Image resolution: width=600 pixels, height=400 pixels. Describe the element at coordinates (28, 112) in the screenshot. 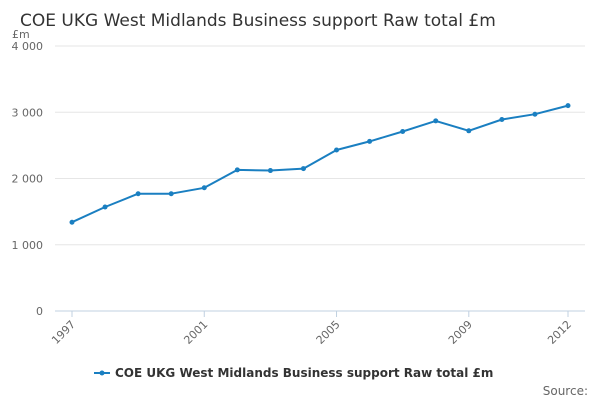

I see `y-tick-label: 3 000` at that location.